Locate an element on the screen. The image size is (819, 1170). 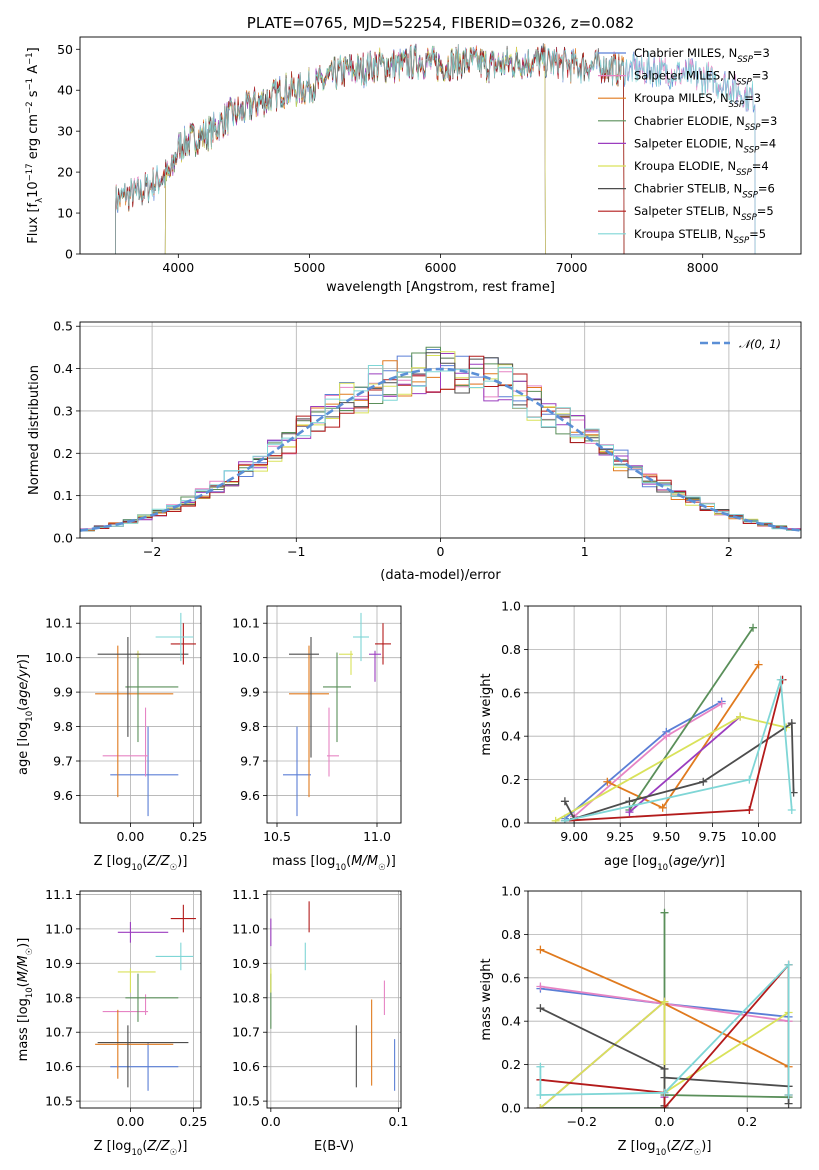
age-vs-Z-plot-area is located at coordinates (140, 714).